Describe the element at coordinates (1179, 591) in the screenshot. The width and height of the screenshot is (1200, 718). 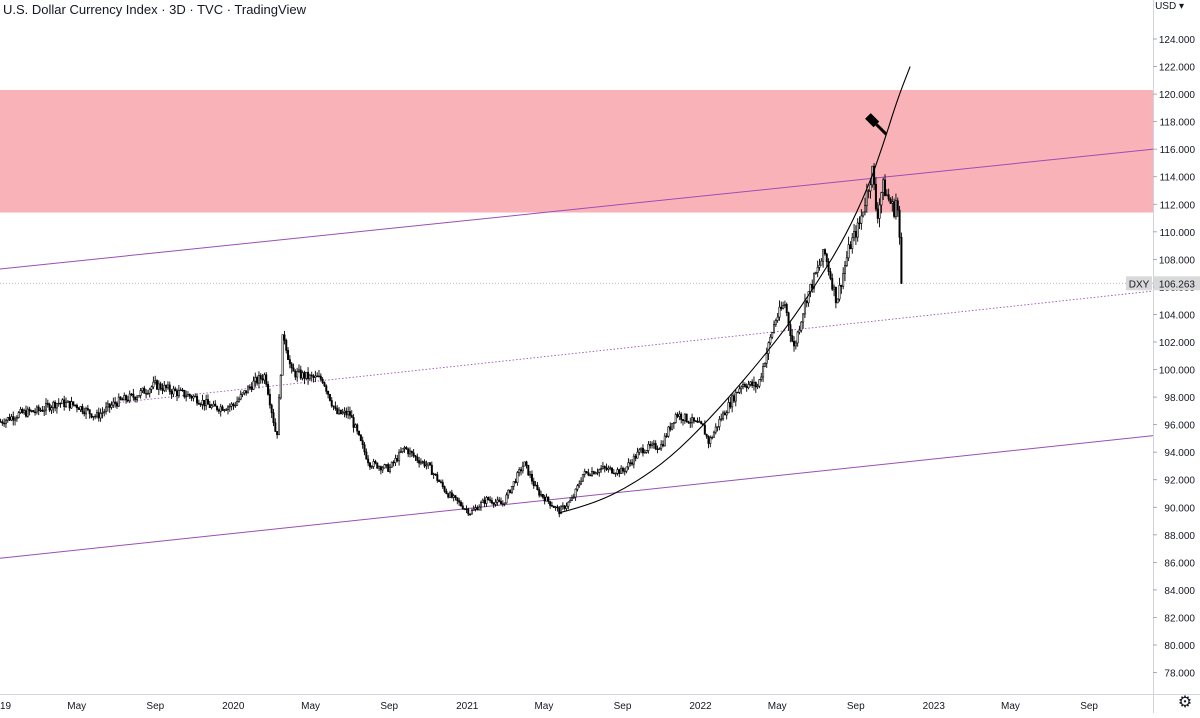
I see `y-tick-label: 84.000` at that location.